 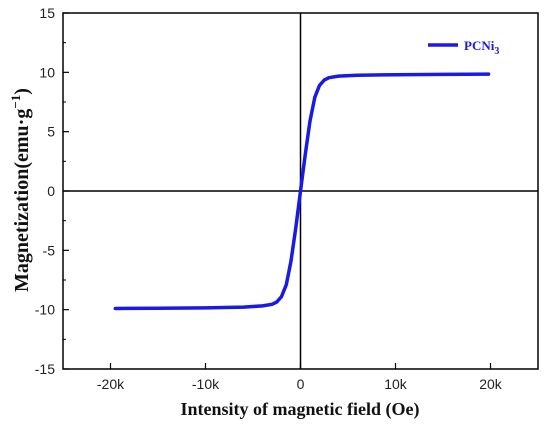 I want to click on y-tick-label: -10, so click(x=45, y=310).